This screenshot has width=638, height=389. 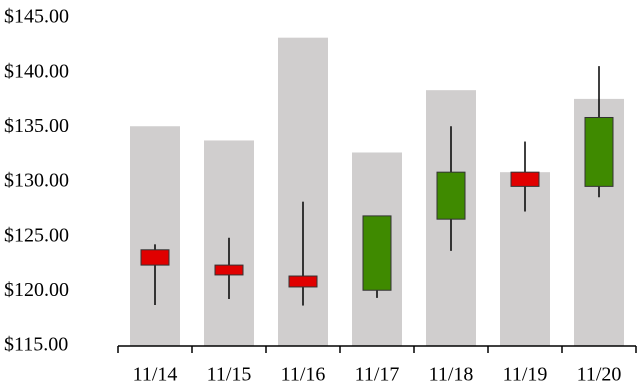 I want to click on x-tick-label: 11/16, so click(x=303, y=375).